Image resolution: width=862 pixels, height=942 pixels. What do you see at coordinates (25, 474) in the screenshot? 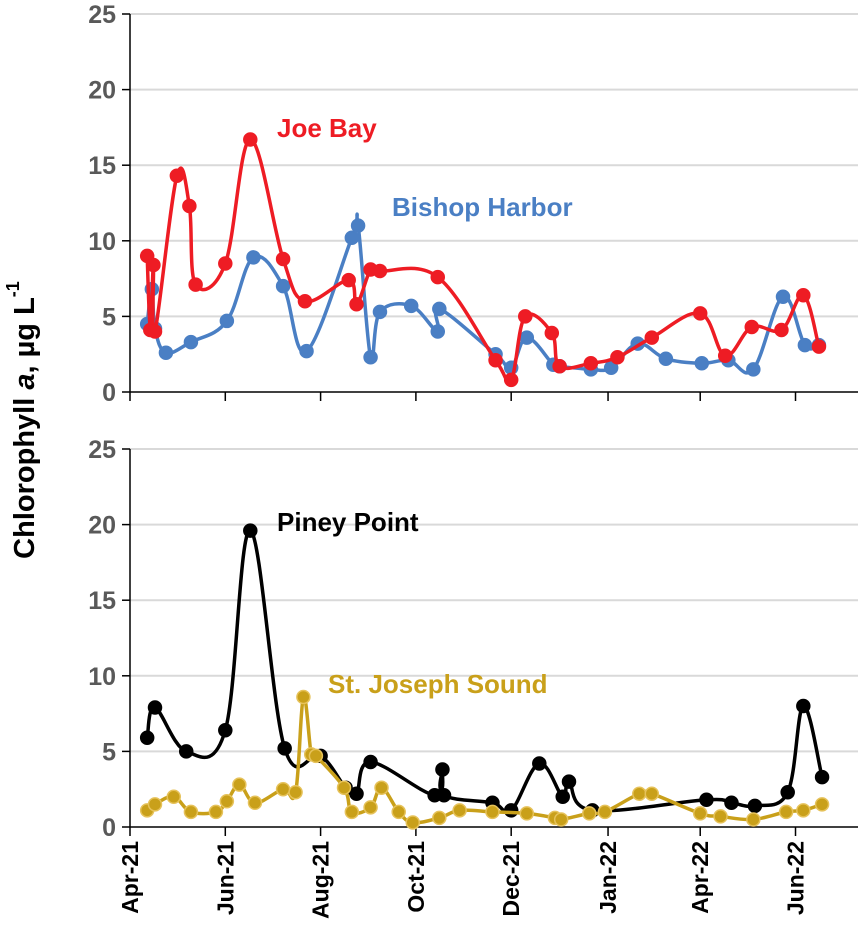
I see `y-title-part-1: Chlorophyll` at bounding box center [25, 474].